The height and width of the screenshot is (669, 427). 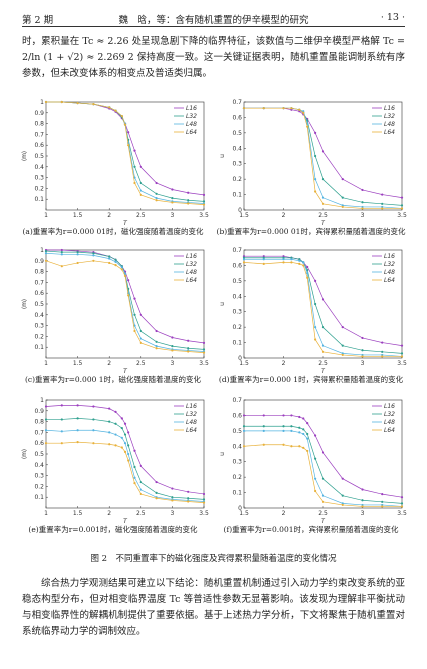 What do you see at coordinates (191, 280) in the screenshot?
I see `legend-label: L64` at bounding box center [191, 280].